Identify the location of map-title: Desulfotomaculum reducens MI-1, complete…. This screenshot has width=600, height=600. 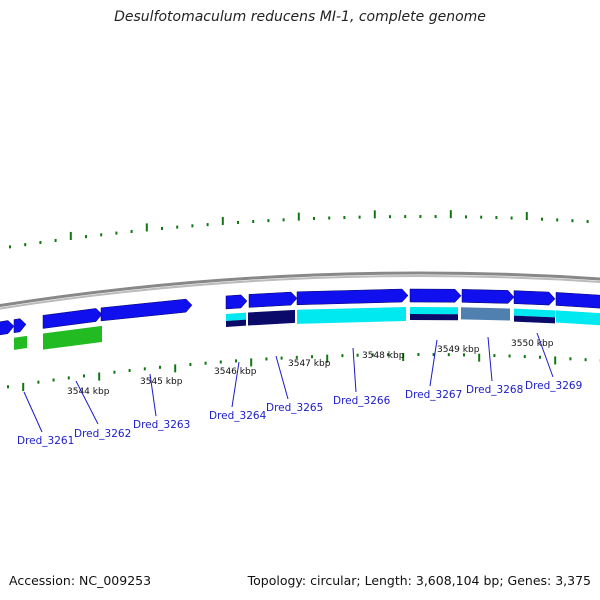
(300, 17).